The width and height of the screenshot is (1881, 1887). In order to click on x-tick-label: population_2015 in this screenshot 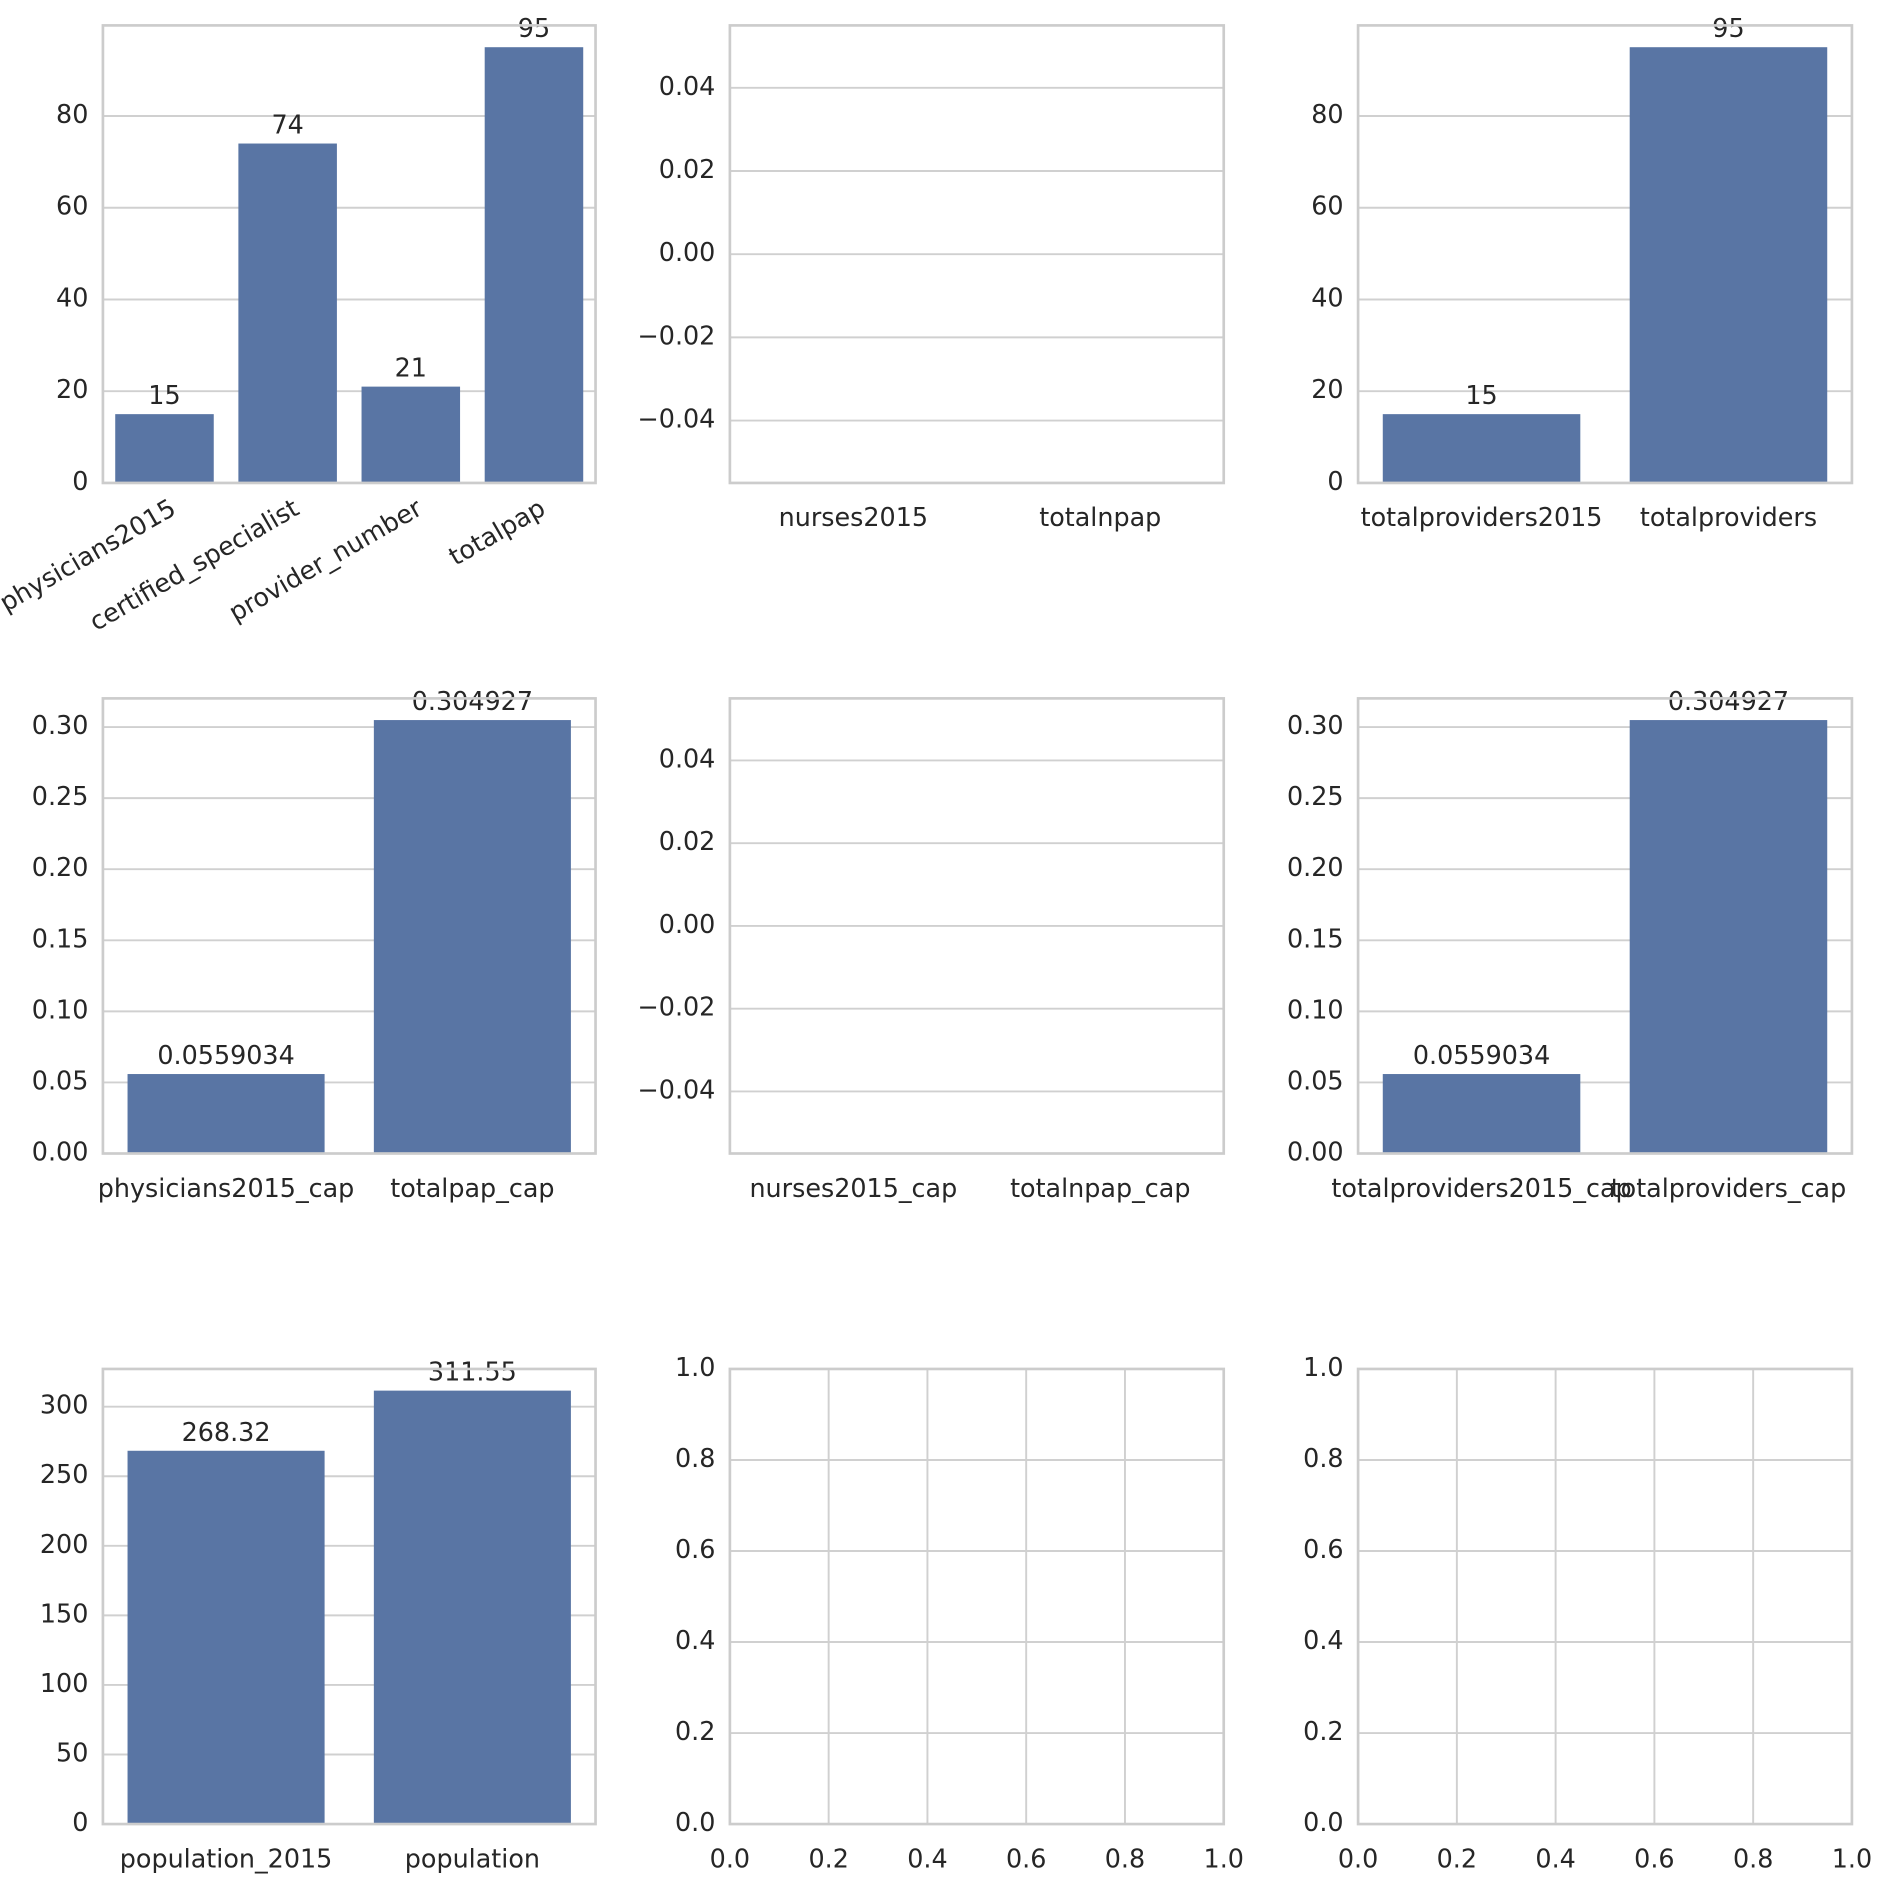, I will do `click(226, 1858)`.